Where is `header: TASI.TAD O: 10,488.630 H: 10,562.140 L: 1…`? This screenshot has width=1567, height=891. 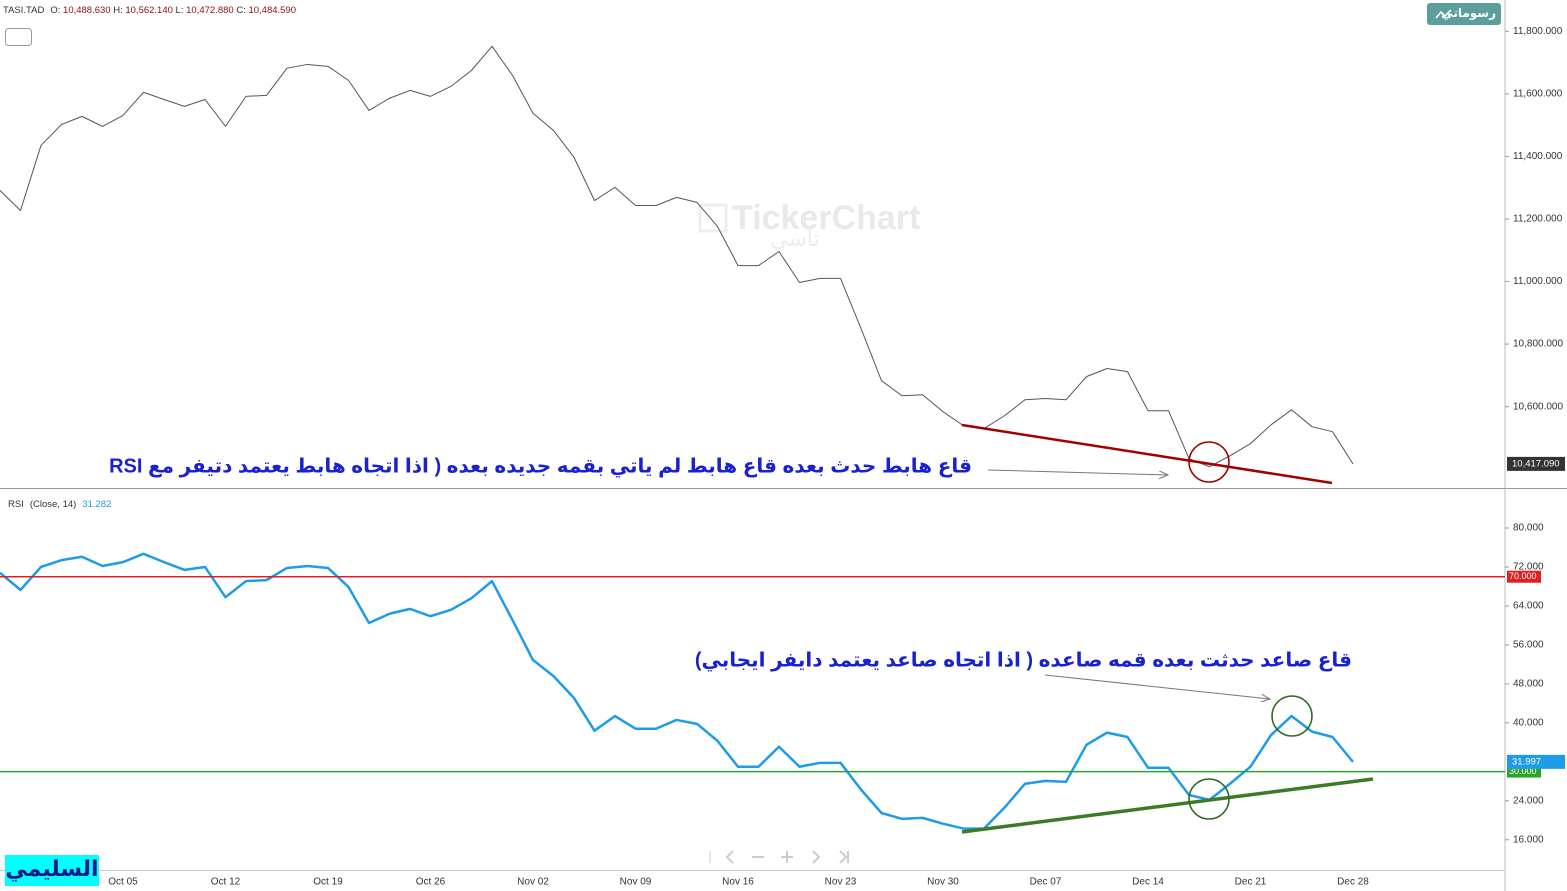 header: TASI.TAD O: 10,488.630 H: 10,562.140 L: 1… is located at coordinates (149, 10).